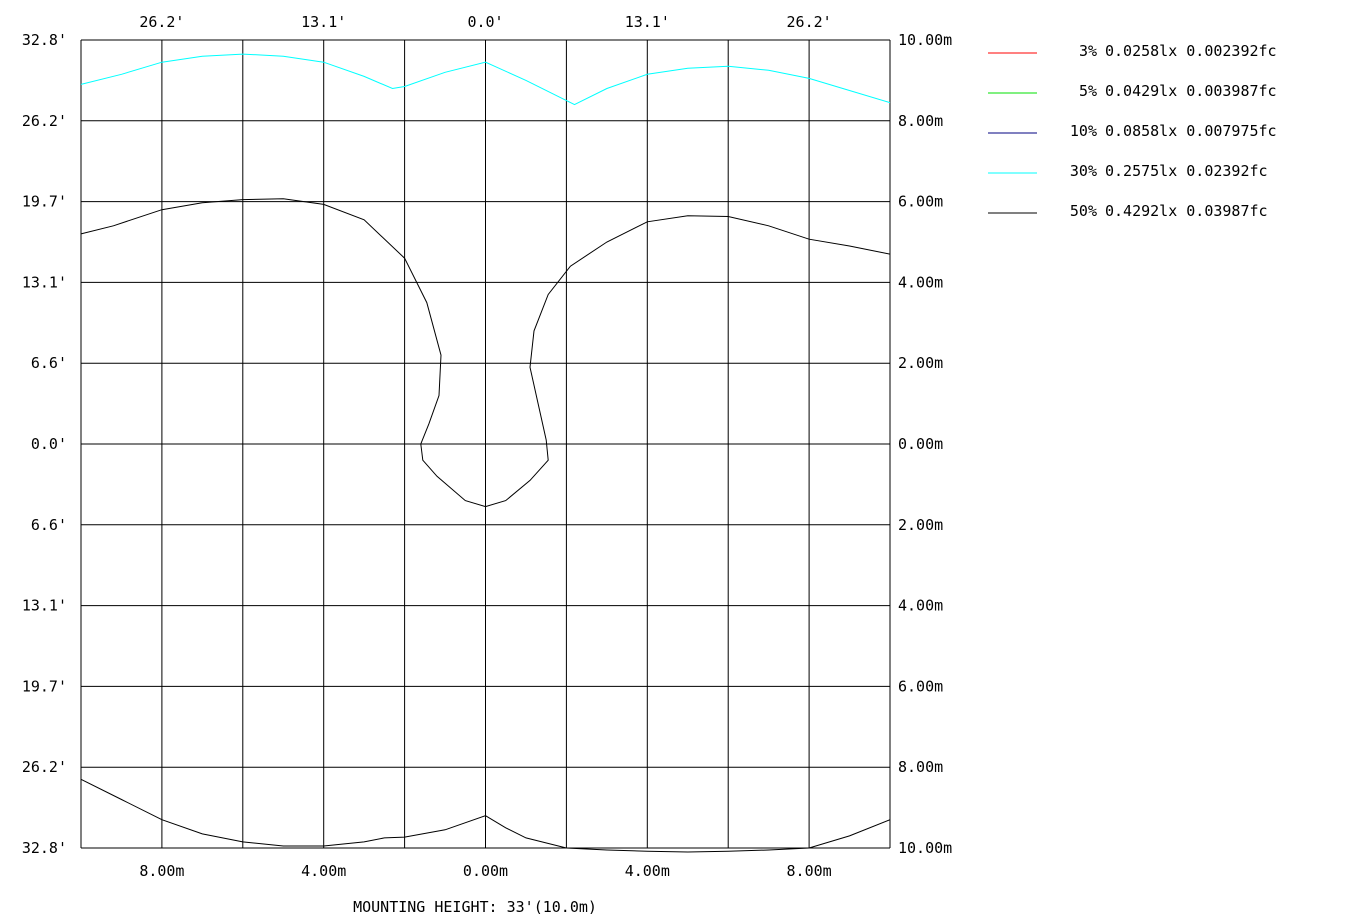  What do you see at coordinates (485, 22) in the screenshot?
I see `top-tick-label: 0.0'` at bounding box center [485, 22].